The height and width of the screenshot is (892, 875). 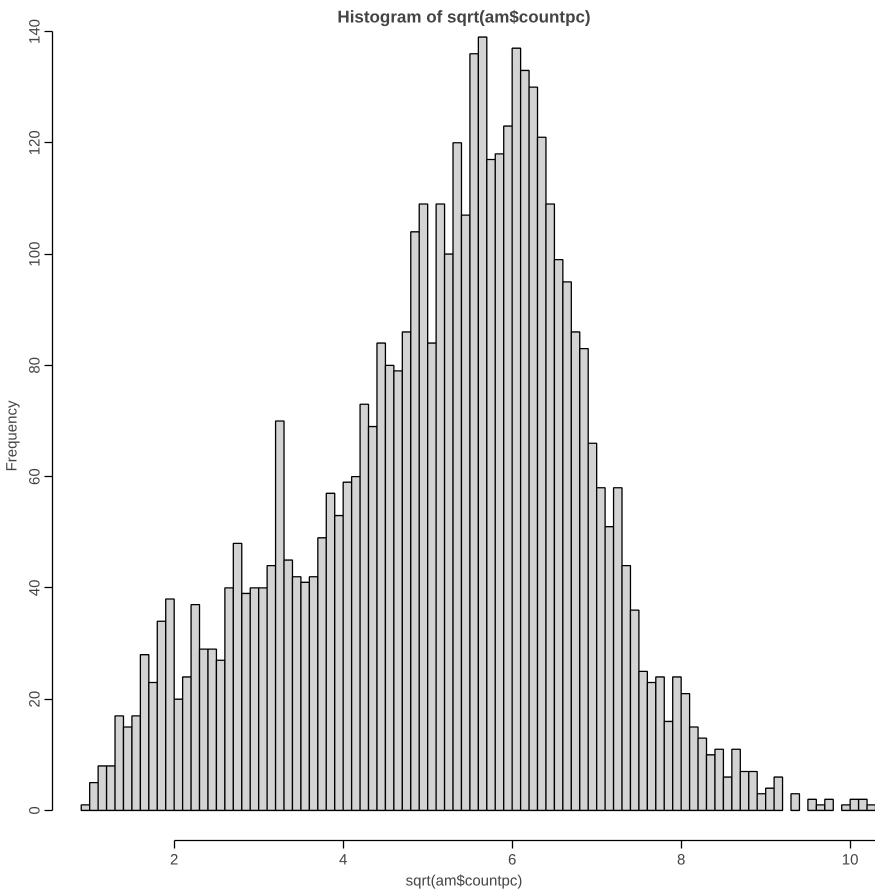 I want to click on x-tick-label: 8, so click(x=681, y=860).